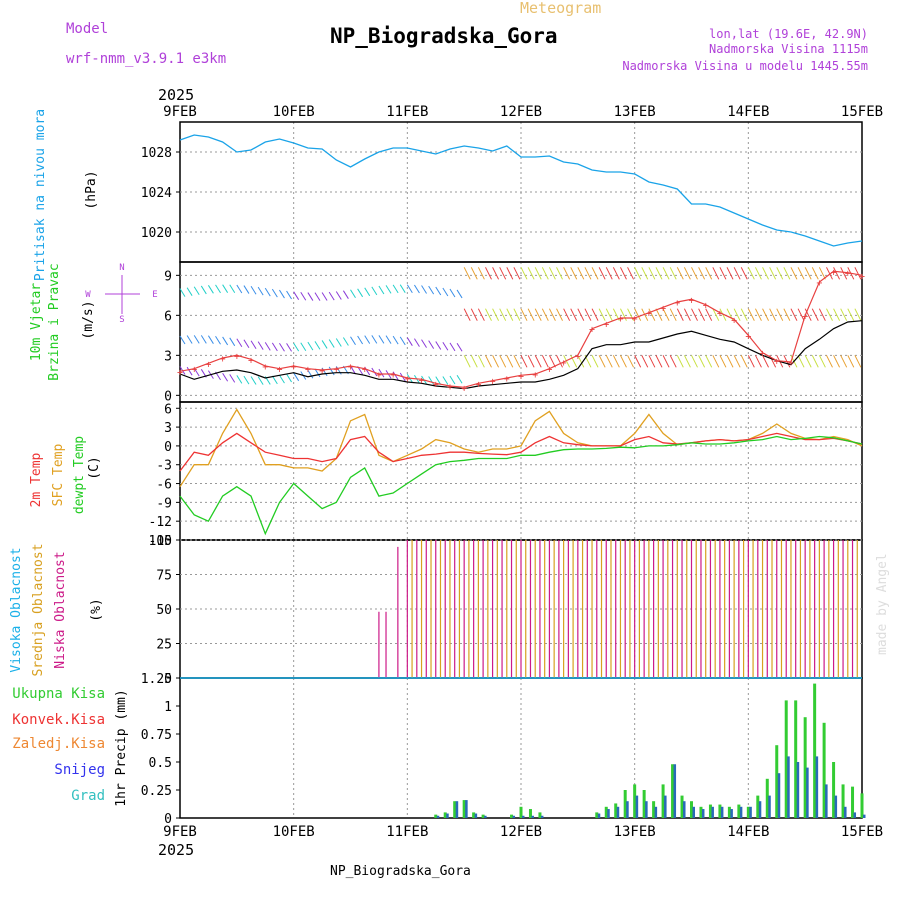 The image size is (900, 900). What do you see at coordinates (121, 747) in the screenshot?
I see `precip-unit: 1hr Precip (mm)` at bounding box center [121, 747].